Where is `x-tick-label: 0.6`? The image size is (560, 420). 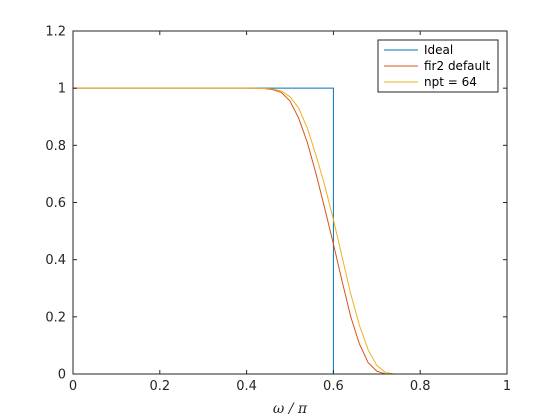
x-tick-label: 0.6 is located at coordinates (333, 386).